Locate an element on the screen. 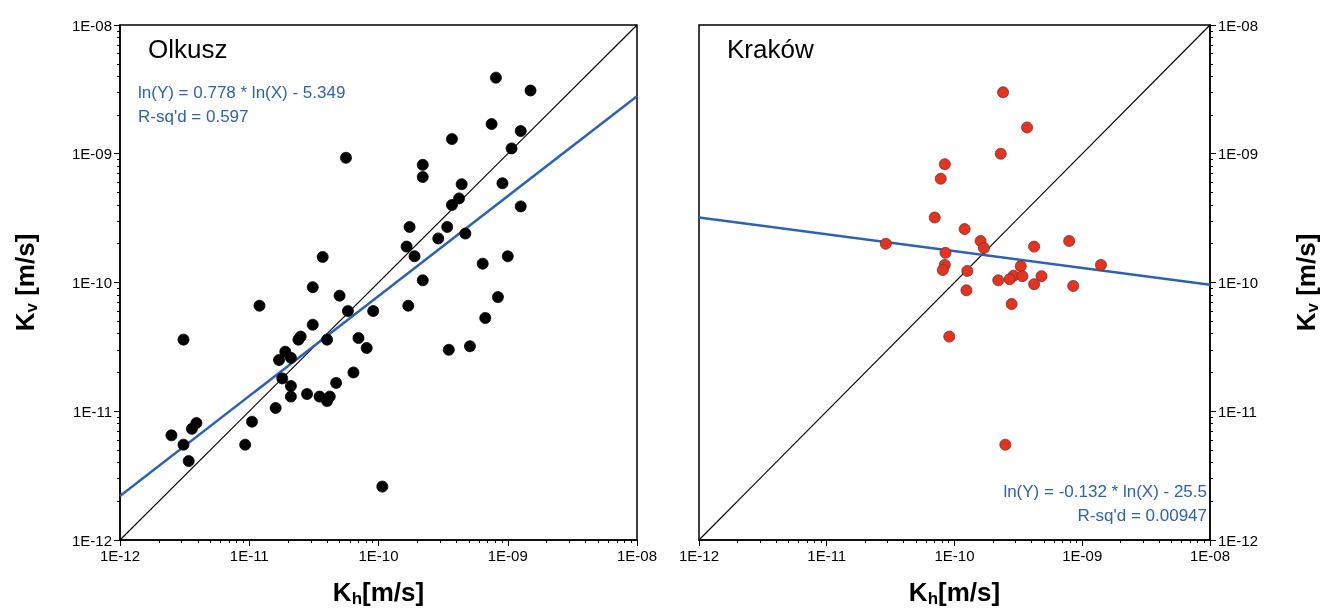 The height and width of the screenshot is (614, 1329). chart-title: Olkusz is located at coordinates (188, 49).